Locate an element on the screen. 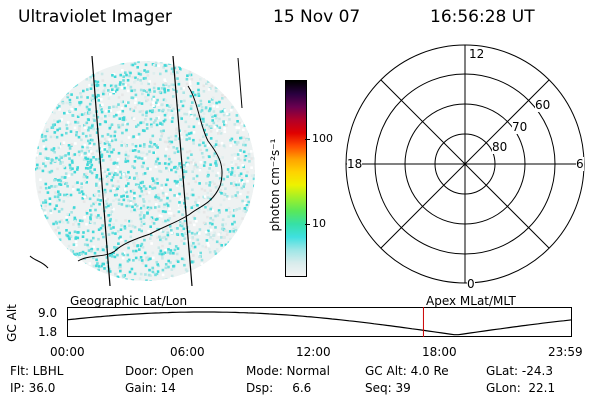 The image size is (600, 400). meridian-line is located at coordinates (182, 171).